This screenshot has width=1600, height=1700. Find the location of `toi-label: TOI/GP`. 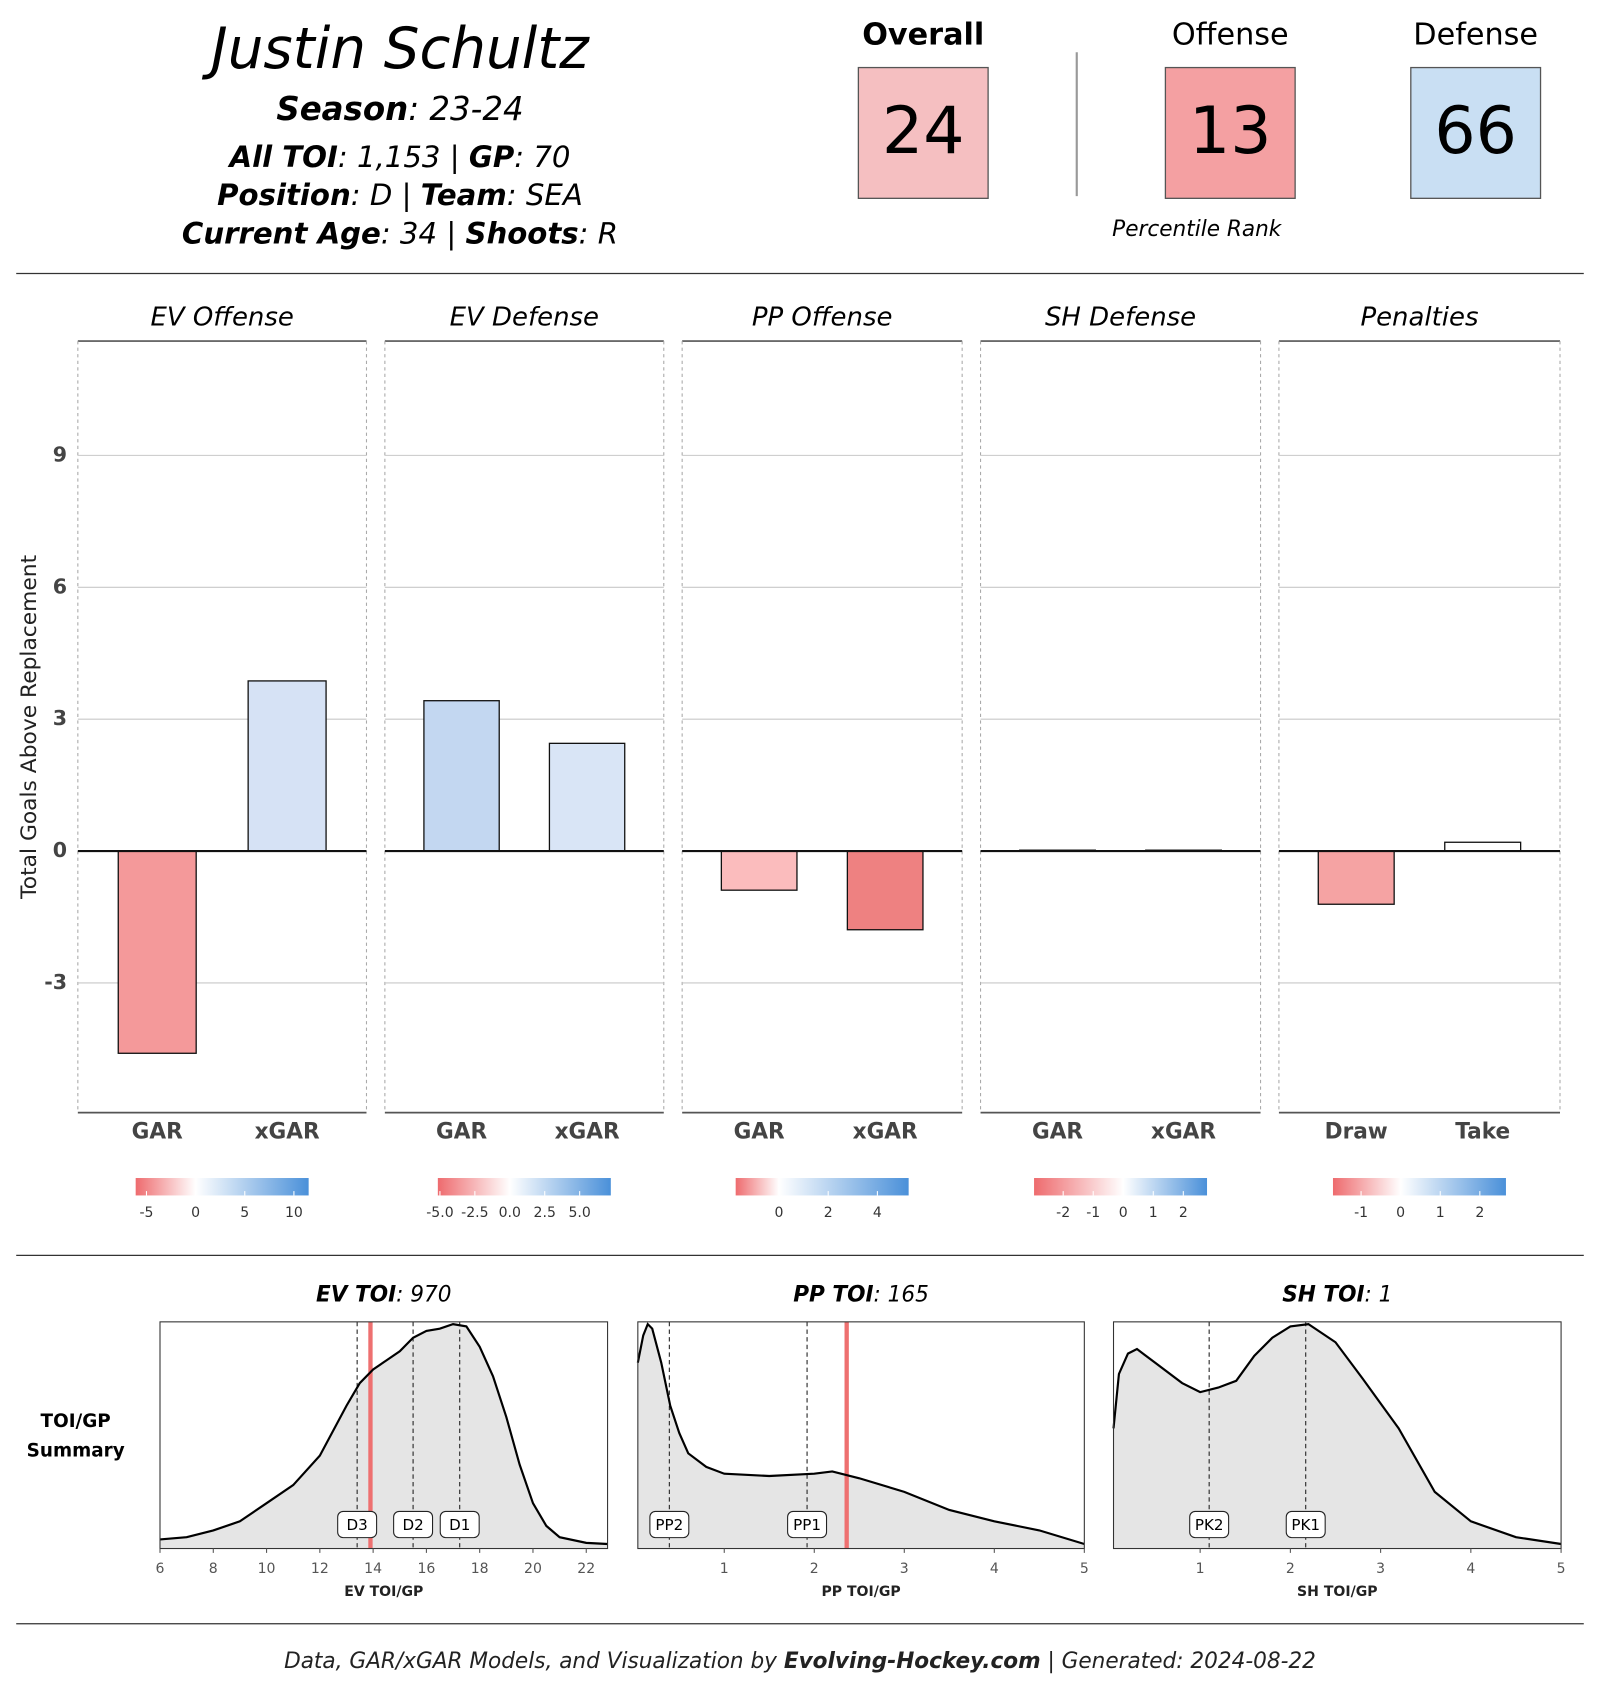

toi-label: TOI/GP is located at coordinates (76, 1421).